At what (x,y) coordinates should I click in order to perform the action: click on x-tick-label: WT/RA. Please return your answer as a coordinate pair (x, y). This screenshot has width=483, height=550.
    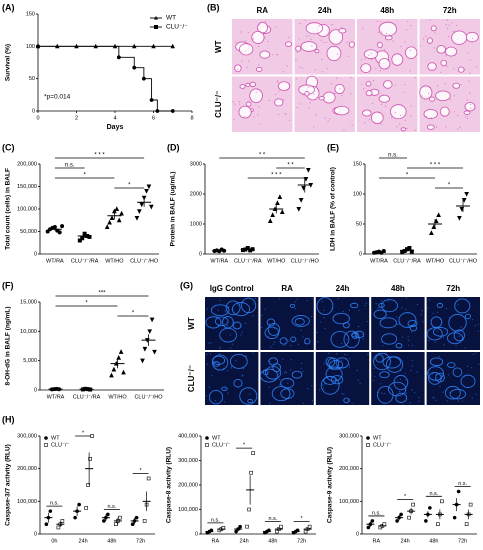
    Looking at the image, I should click on (55, 261).